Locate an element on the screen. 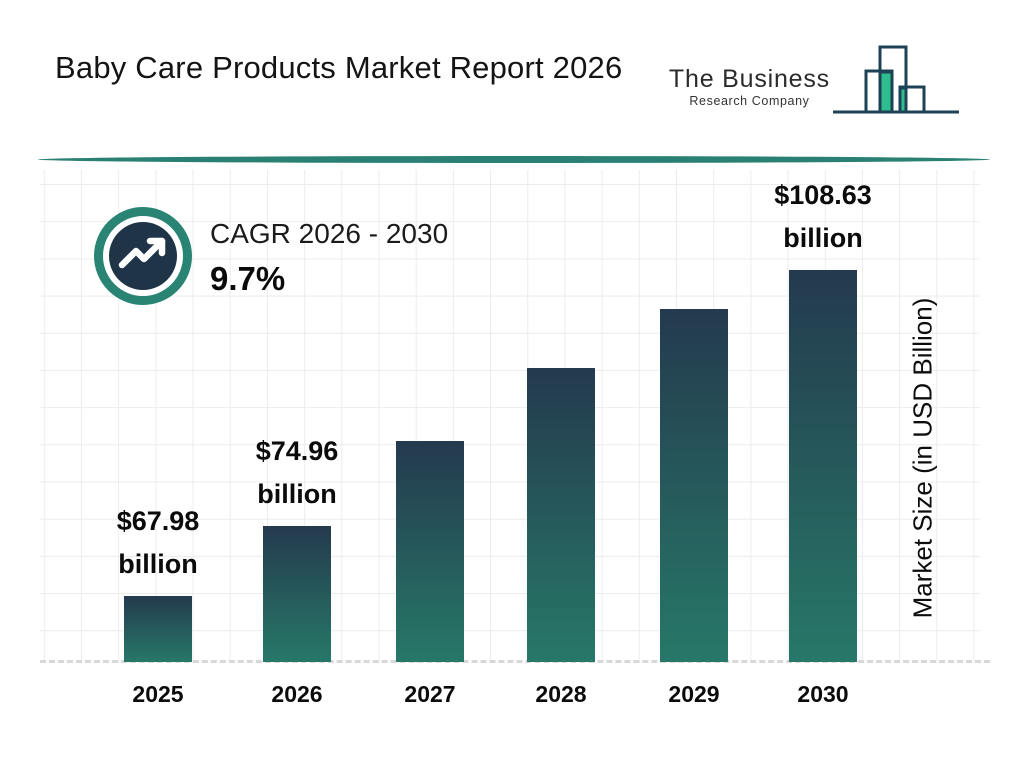 This screenshot has width=1024, height=768. value-label-2030: $108.63 billion is located at coordinates (823, 217).